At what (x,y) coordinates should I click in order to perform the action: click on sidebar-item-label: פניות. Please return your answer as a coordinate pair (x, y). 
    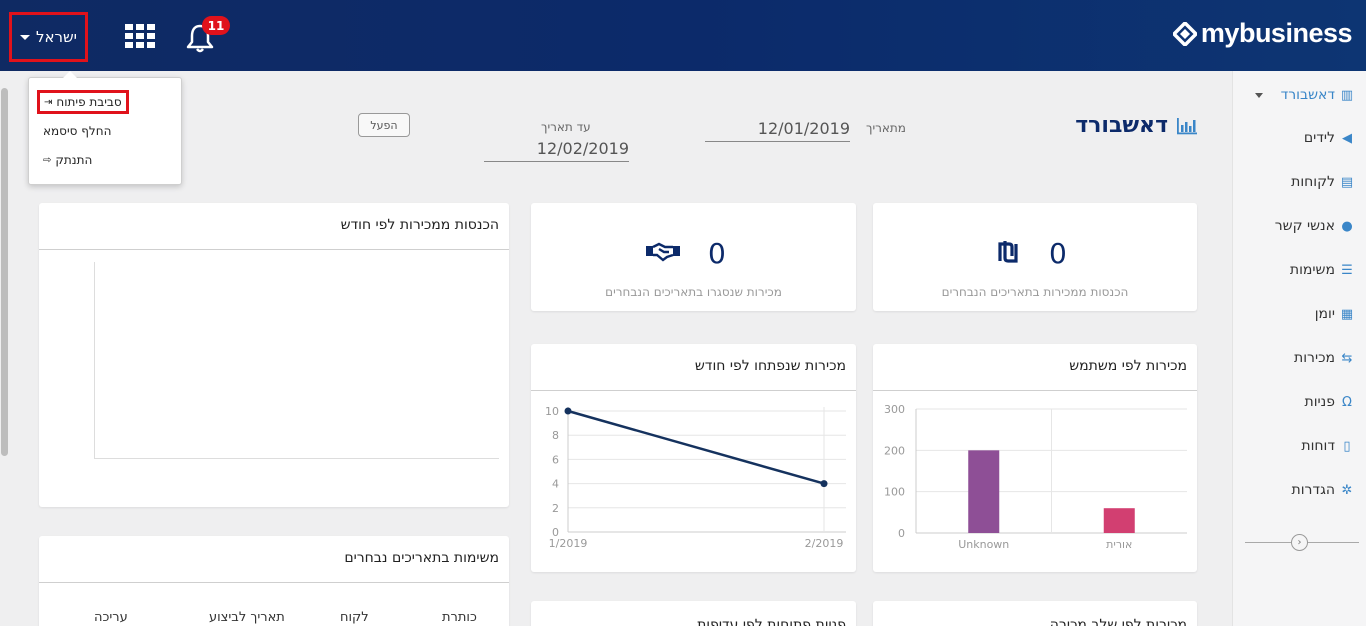
    Looking at the image, I should click on (1320, 402).